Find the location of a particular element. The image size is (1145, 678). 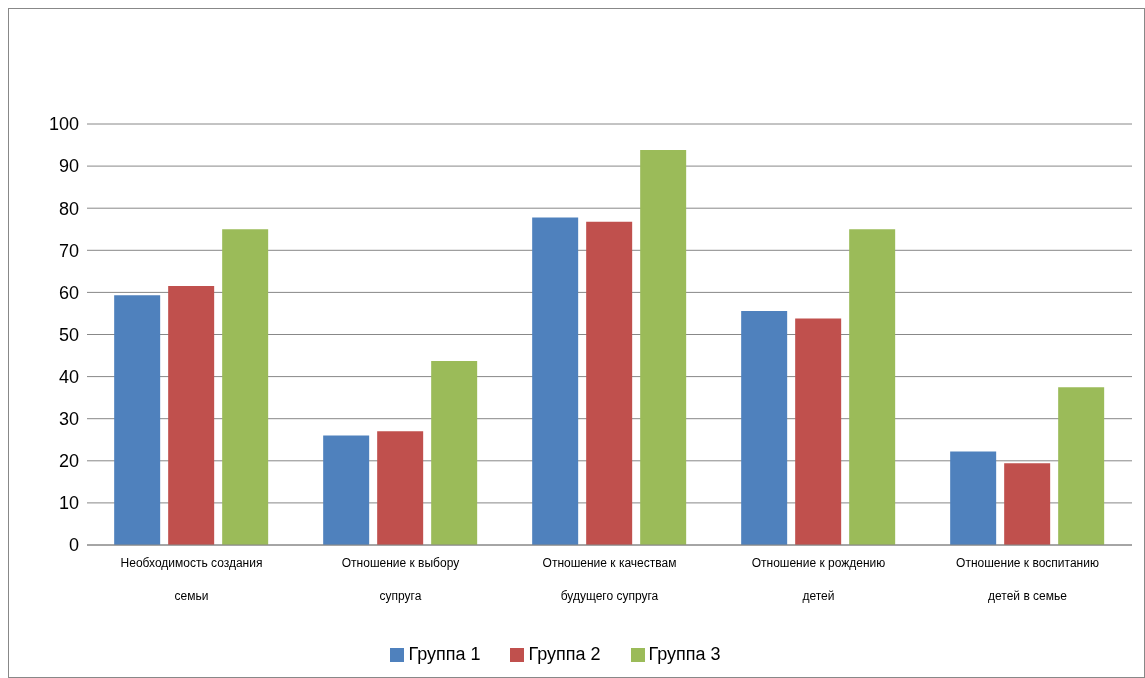

y-tick-label: 20 is located at coordinates (68, 461).